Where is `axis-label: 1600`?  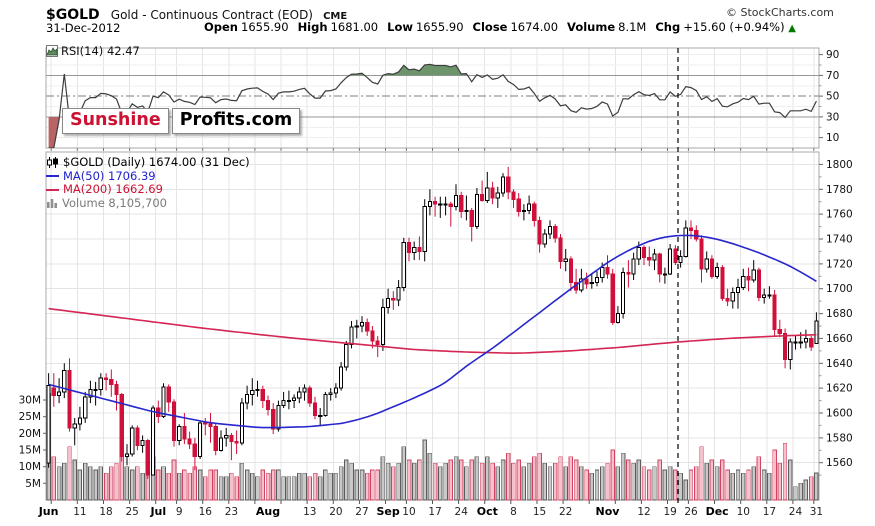
axis-label: 1600 is located at coordinates (839, 414).